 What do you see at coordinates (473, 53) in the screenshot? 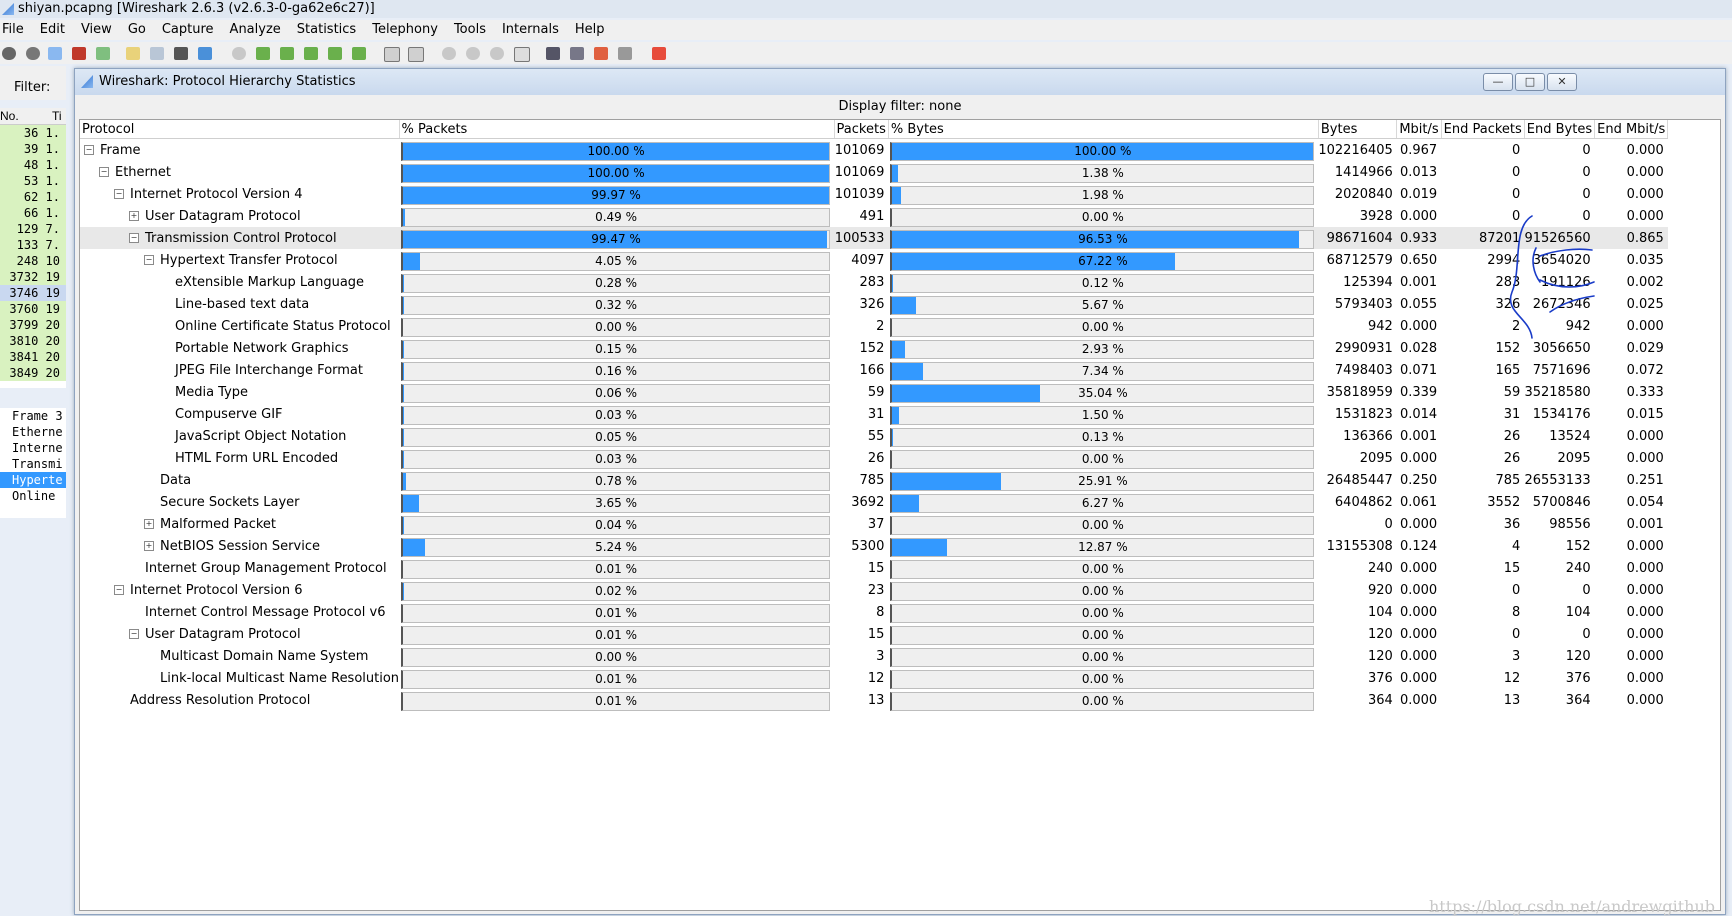
I see `zoom-out-icon` at bounding box center [473, 53].